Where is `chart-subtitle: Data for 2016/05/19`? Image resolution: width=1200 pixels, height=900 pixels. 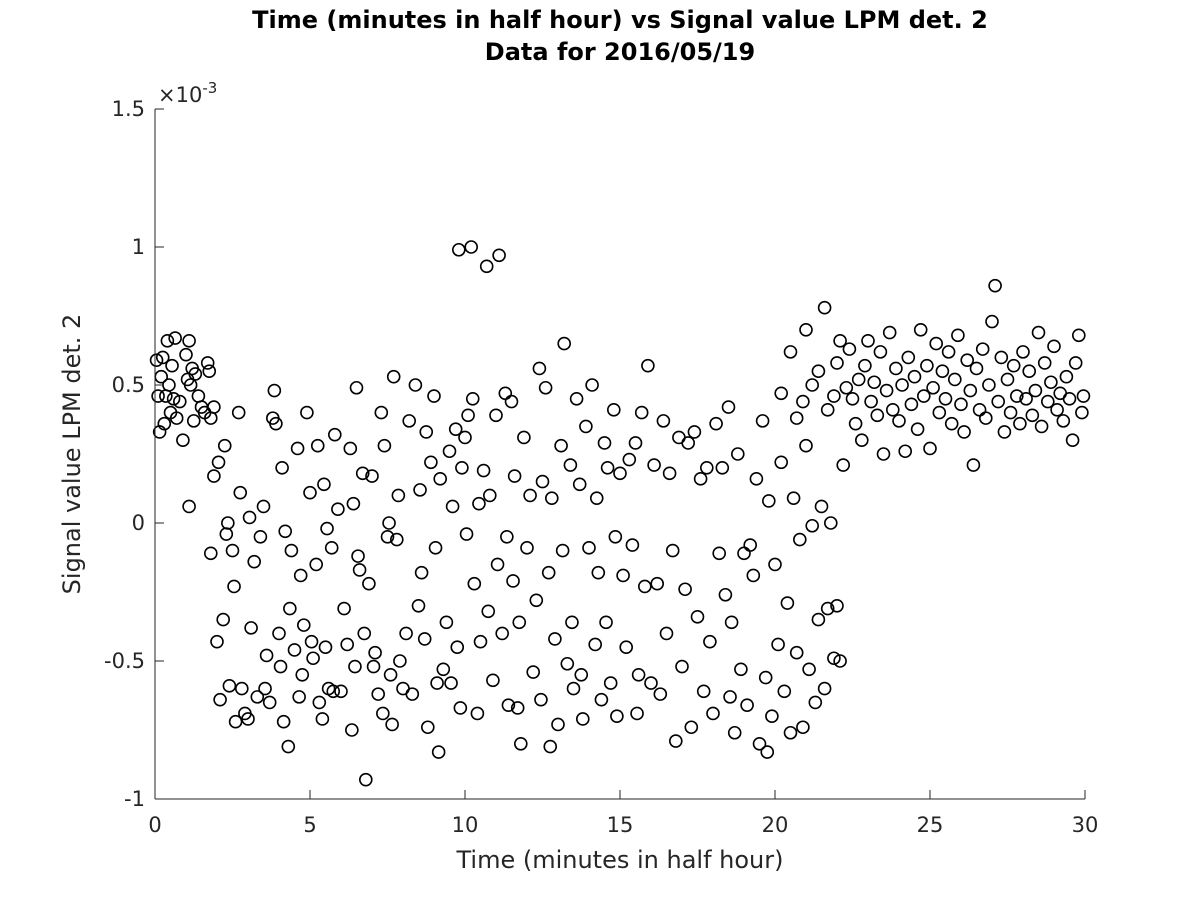
chart-subtitle: Data for 2016/05/19 is located at coordinates (620, 52).